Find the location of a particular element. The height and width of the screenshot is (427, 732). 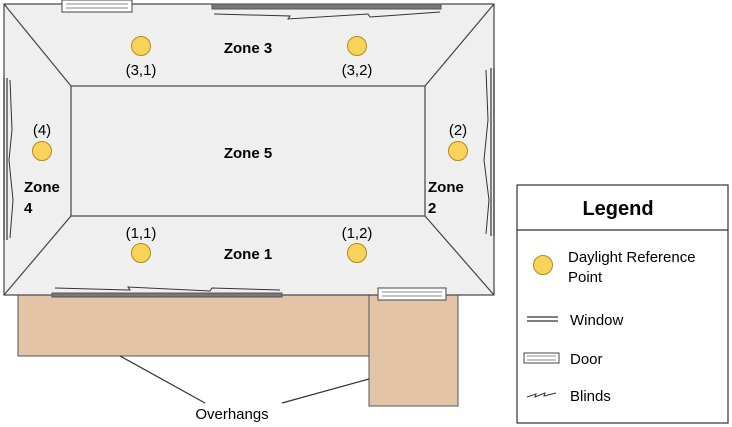

legend-window-icon is located at coordinates (542, 319).